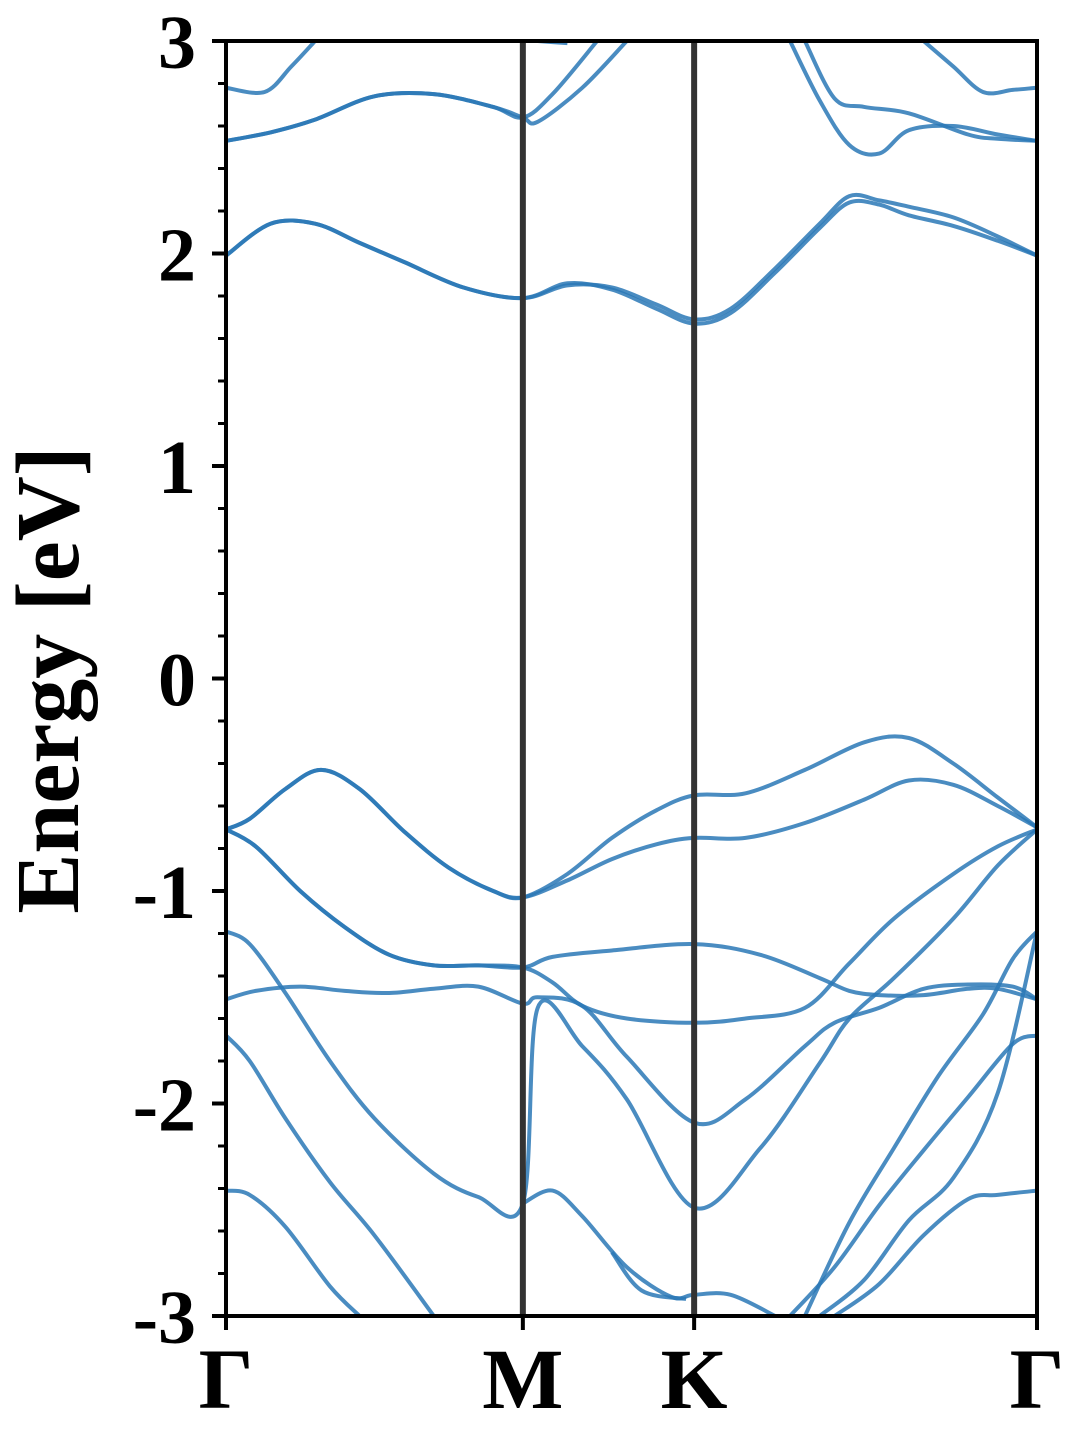 The width and height of the screenshot is (1080, 1445). What do you see at coordinates (522, 1379) in the screenshot?
I see `x-tick-label-M: M` at bounding box center [522, 1379].